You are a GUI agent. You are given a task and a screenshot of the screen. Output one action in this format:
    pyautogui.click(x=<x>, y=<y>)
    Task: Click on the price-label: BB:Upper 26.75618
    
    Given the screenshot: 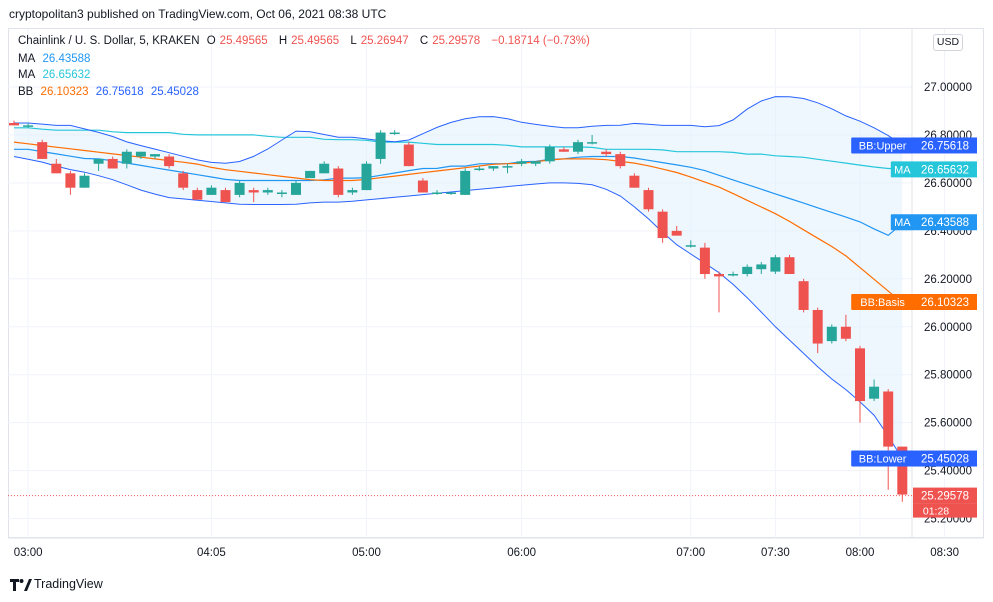 What is the action you would take?
    pyautogui.click(x=914, y=145)
    